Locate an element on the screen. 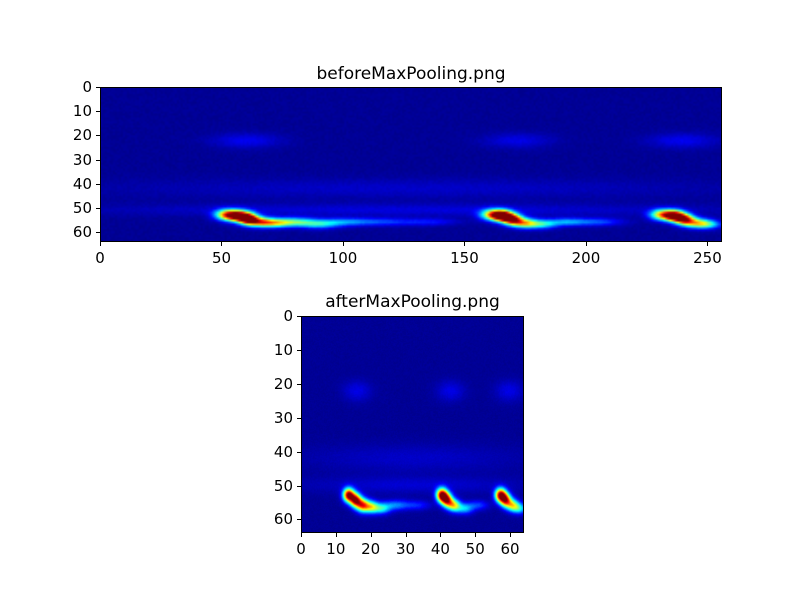  x-tick-label: 10 is located at coordinates (336, 549).